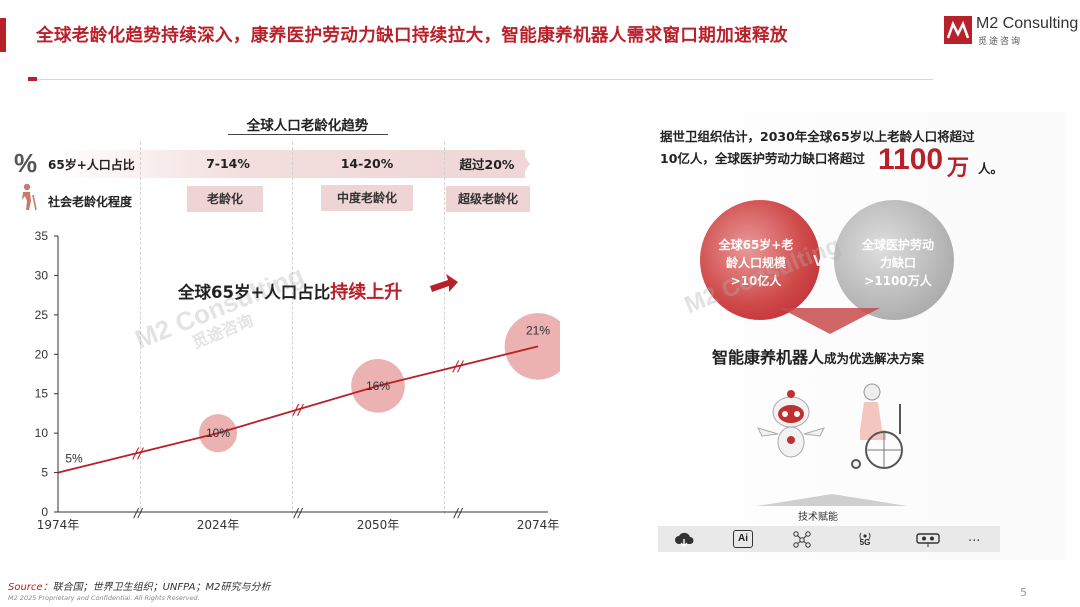 This screenshot has width=1080, height=607. Describe the element at coordinates (818, 517) in the screenshot. I see `tech-label: 技术赋能` at that location.